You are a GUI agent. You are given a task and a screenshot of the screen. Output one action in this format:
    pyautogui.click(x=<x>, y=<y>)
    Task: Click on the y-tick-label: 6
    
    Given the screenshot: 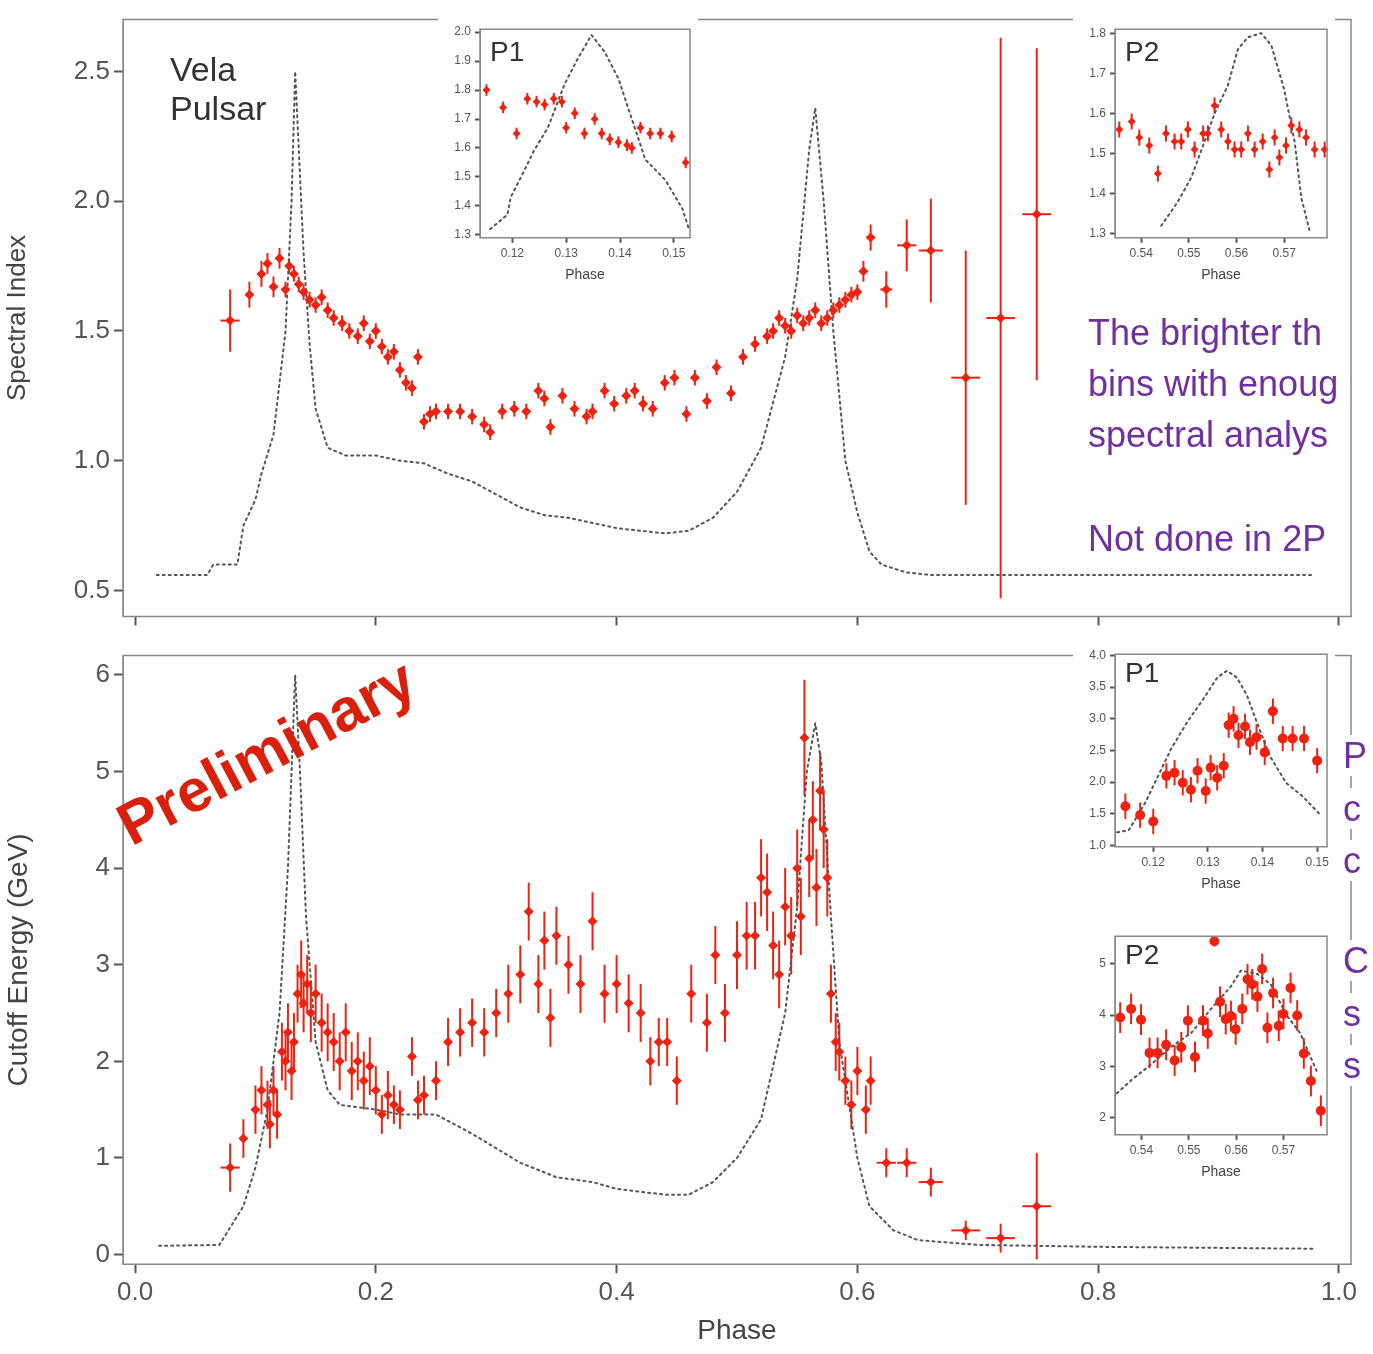 What is the action you would take?
    pyautogui.click(x=102, y=673)
    